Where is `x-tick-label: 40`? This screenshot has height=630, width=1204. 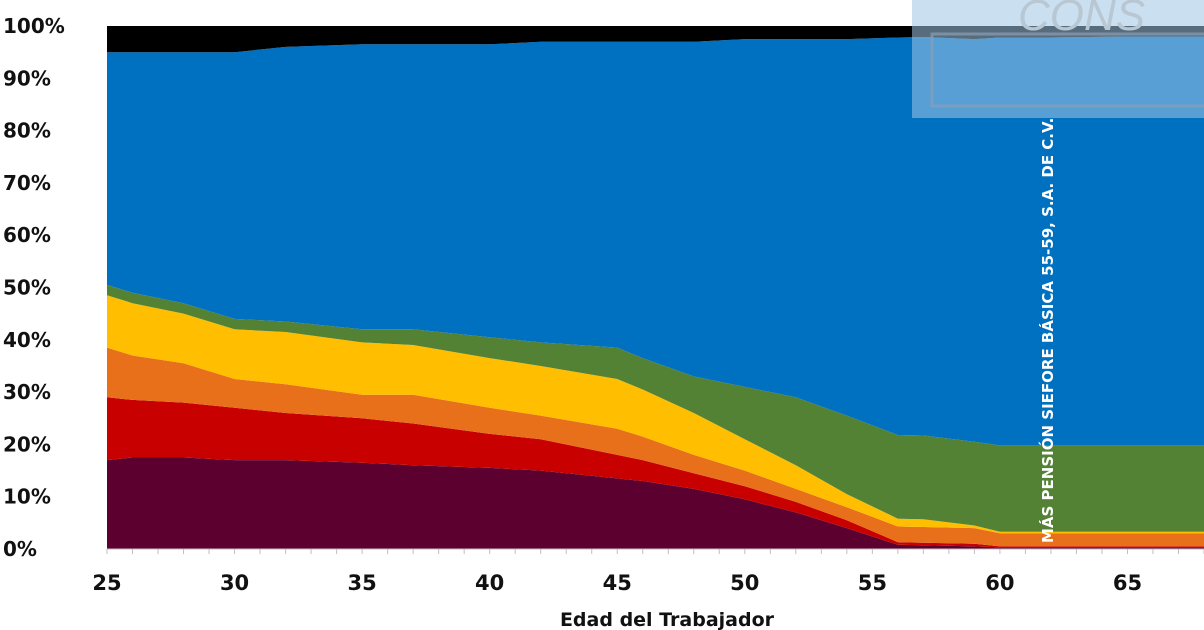 x-tick-label: 40 is located at coordinates (489, 583).